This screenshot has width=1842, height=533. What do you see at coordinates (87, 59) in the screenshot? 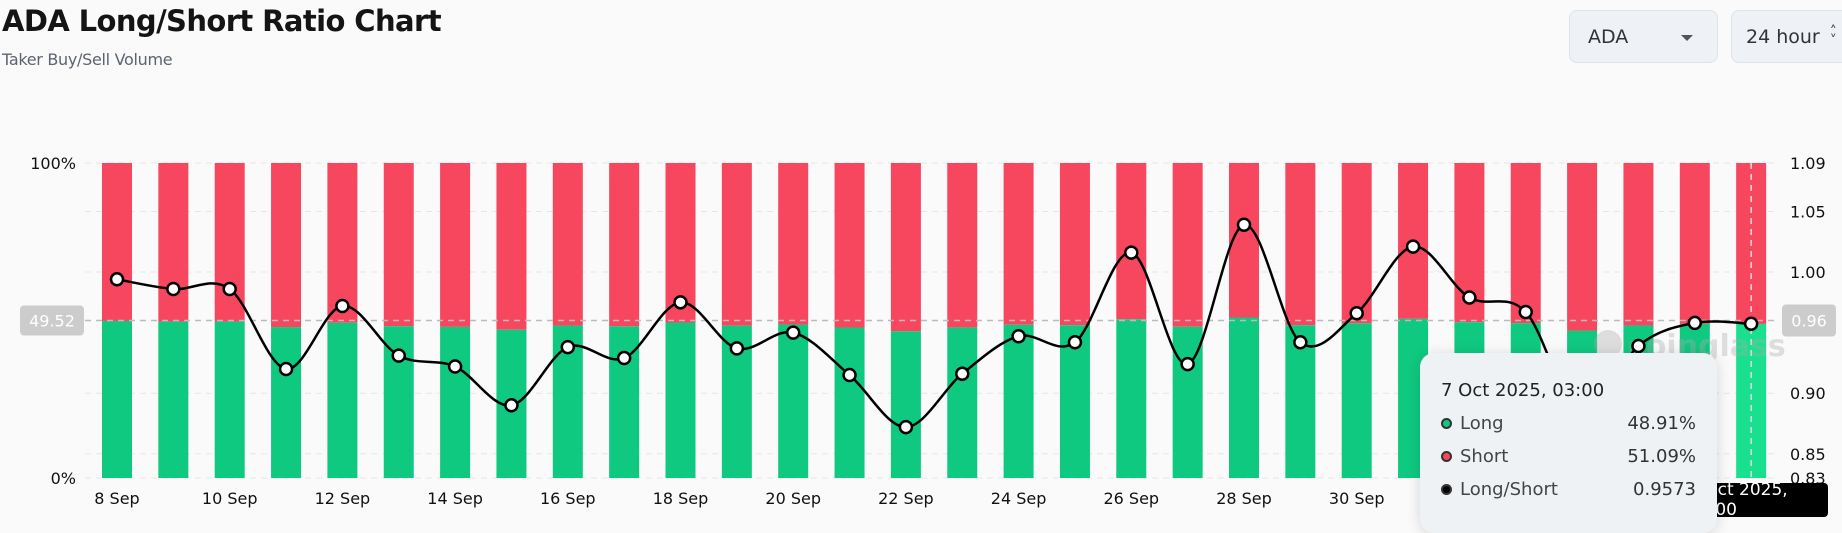
I see `page-subtitle: Taker Buy/Sell Volume` at bounding box center [87, 59].